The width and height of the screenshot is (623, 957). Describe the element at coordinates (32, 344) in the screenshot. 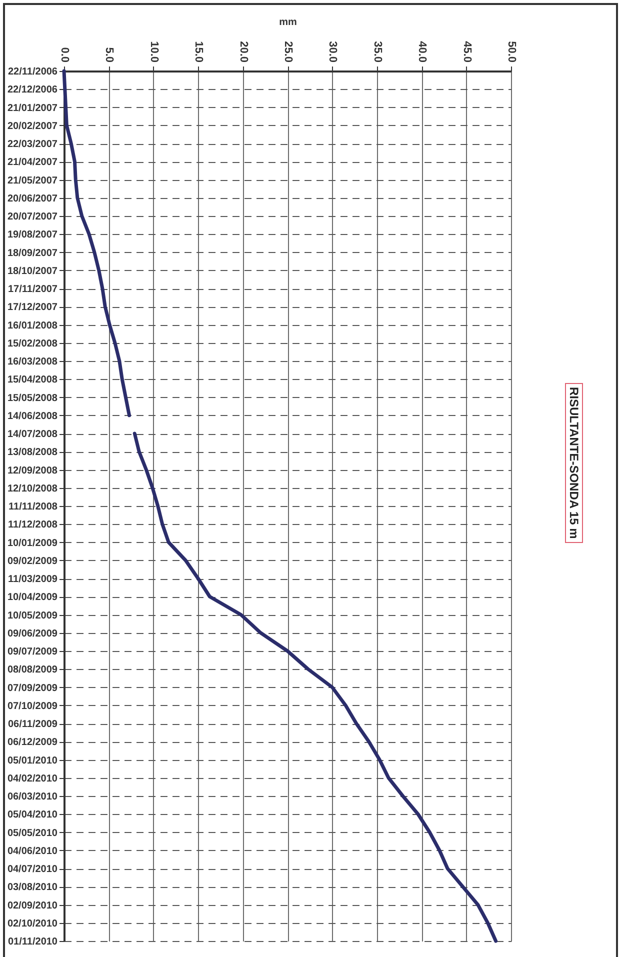

I see `y-tick-label: 15/02/2008` at that location.